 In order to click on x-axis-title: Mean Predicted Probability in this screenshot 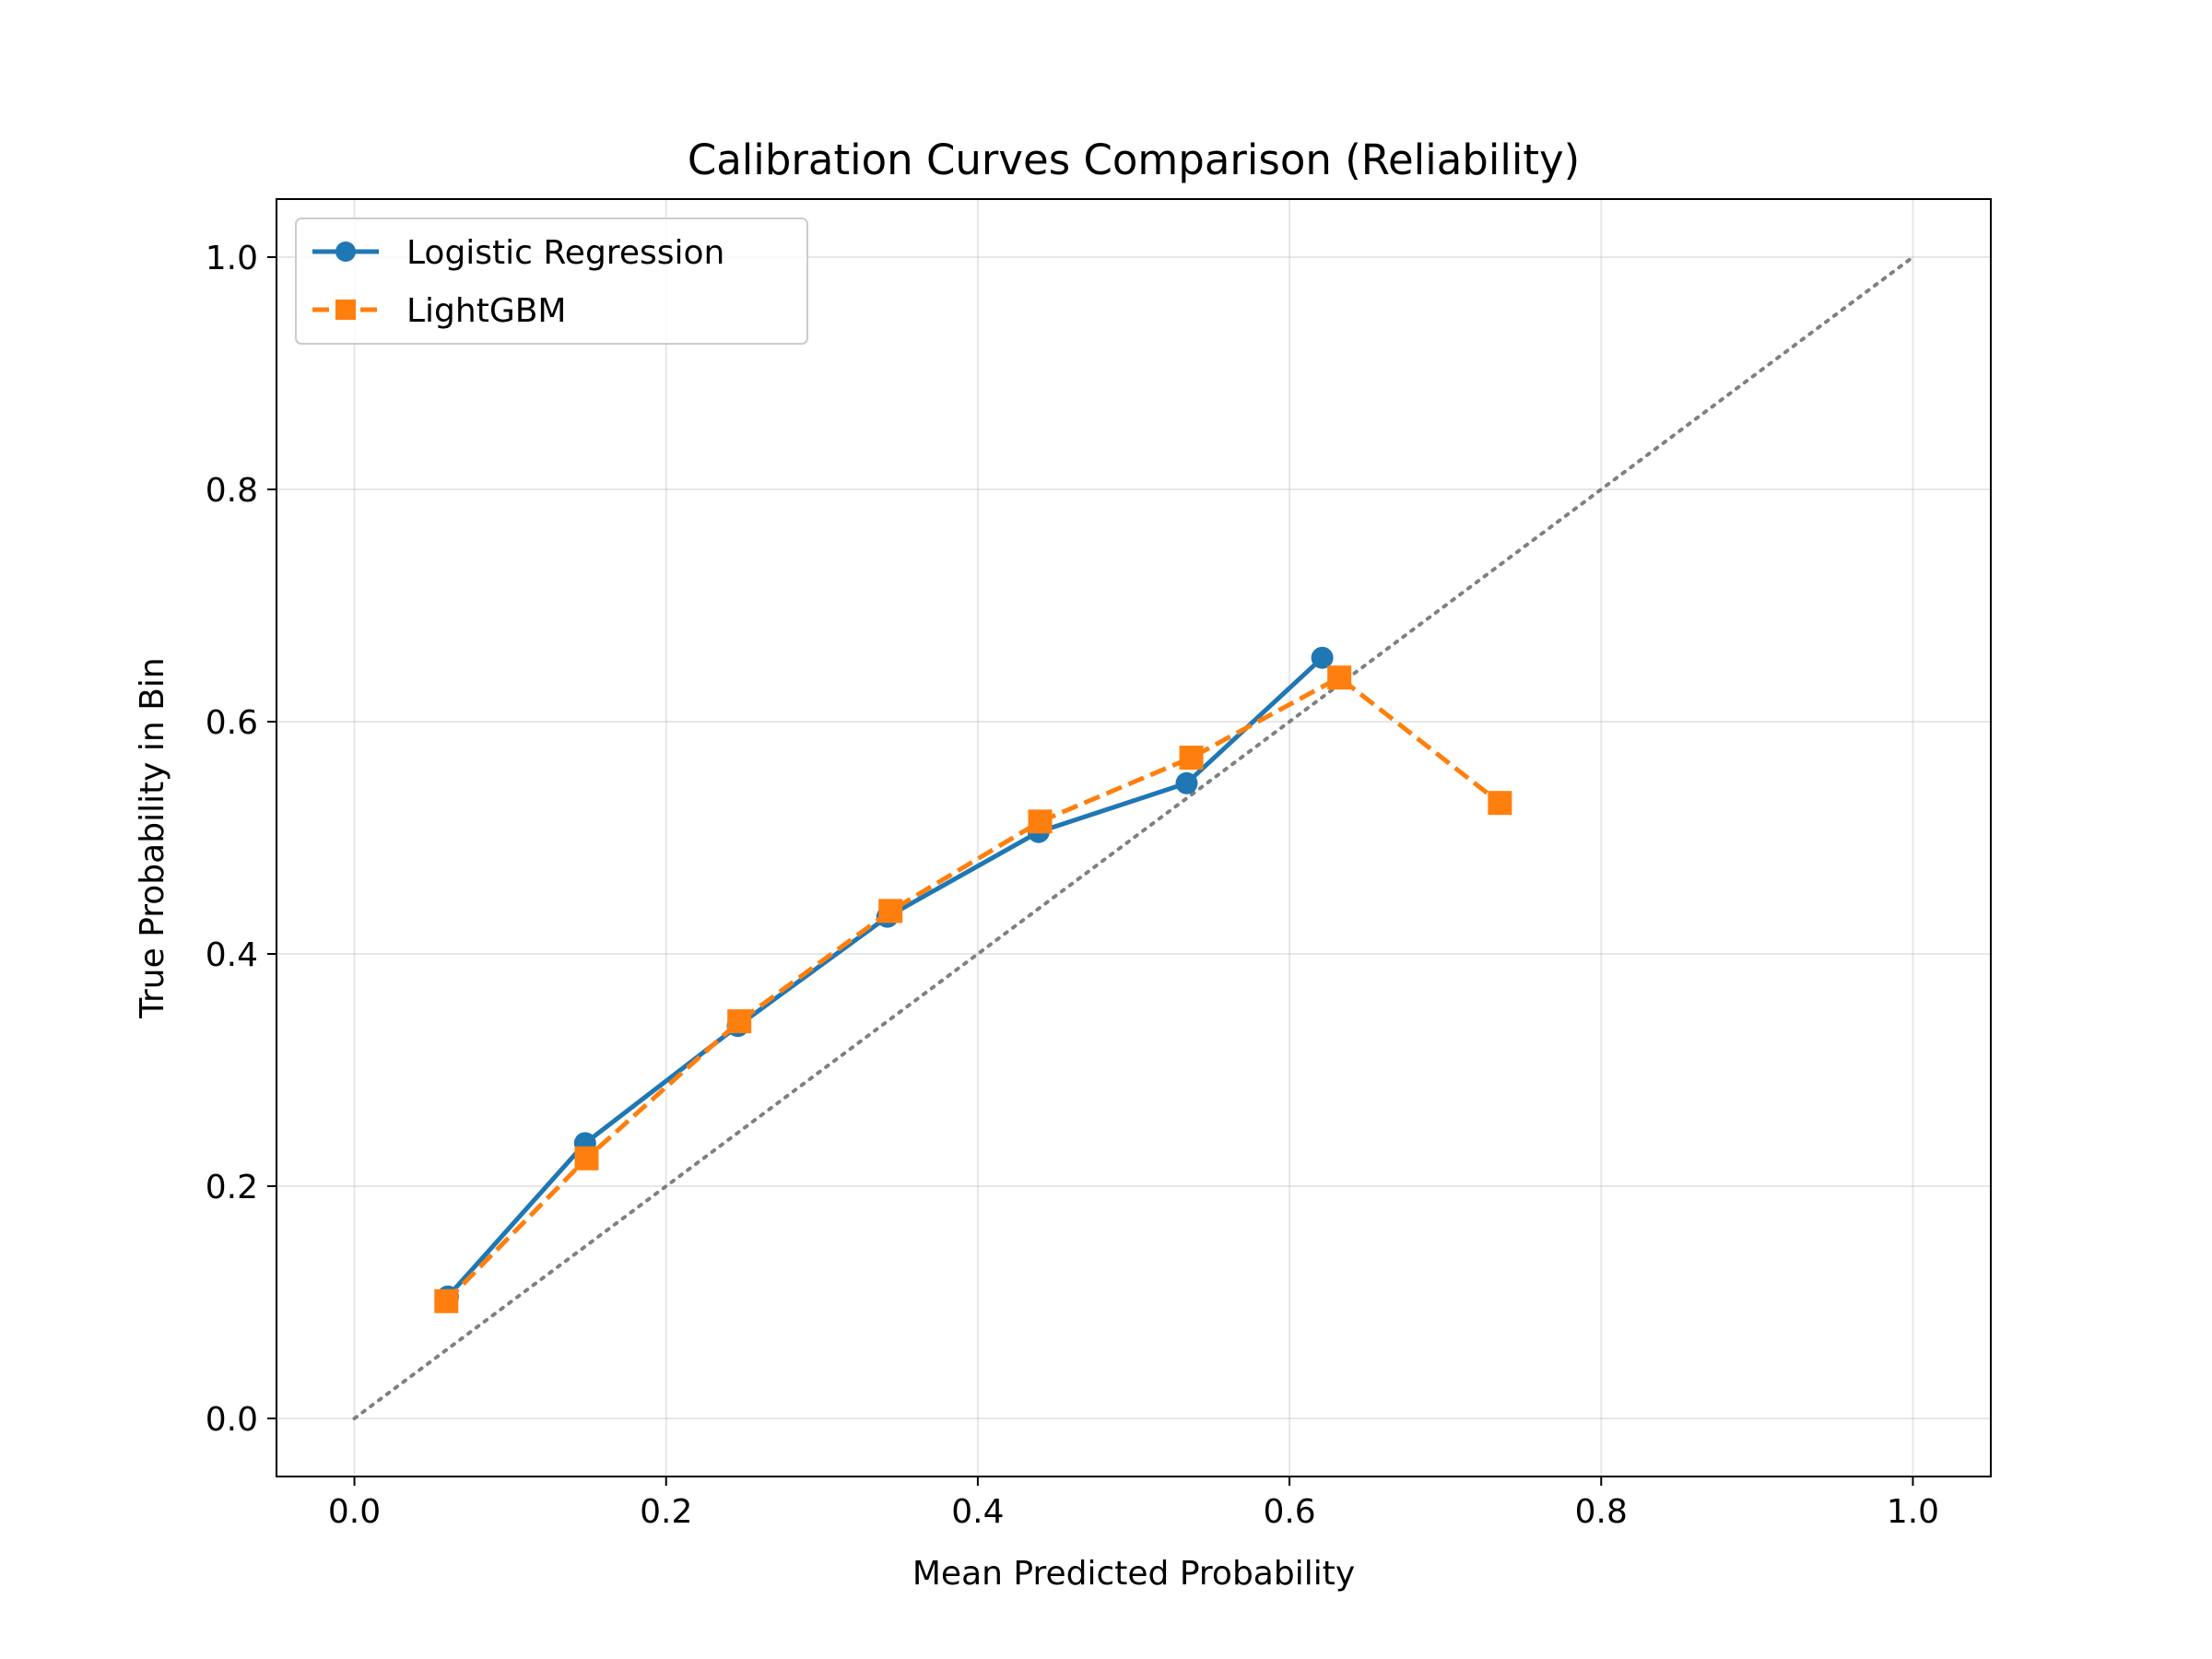, I will do `click(1133, 1574)`.